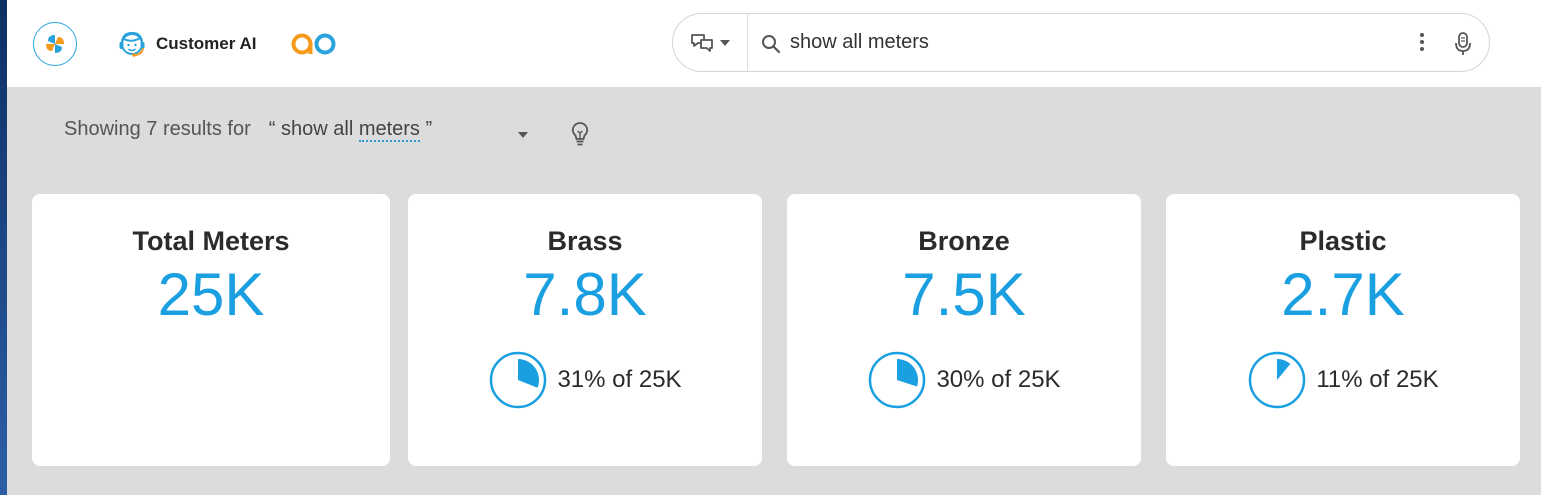 This screenshot has width=1541, height=495. What do you see at coordinates (211, 241) in the screenshot?
I see `card-title: Total Meters` at bounding box center [211, 241].